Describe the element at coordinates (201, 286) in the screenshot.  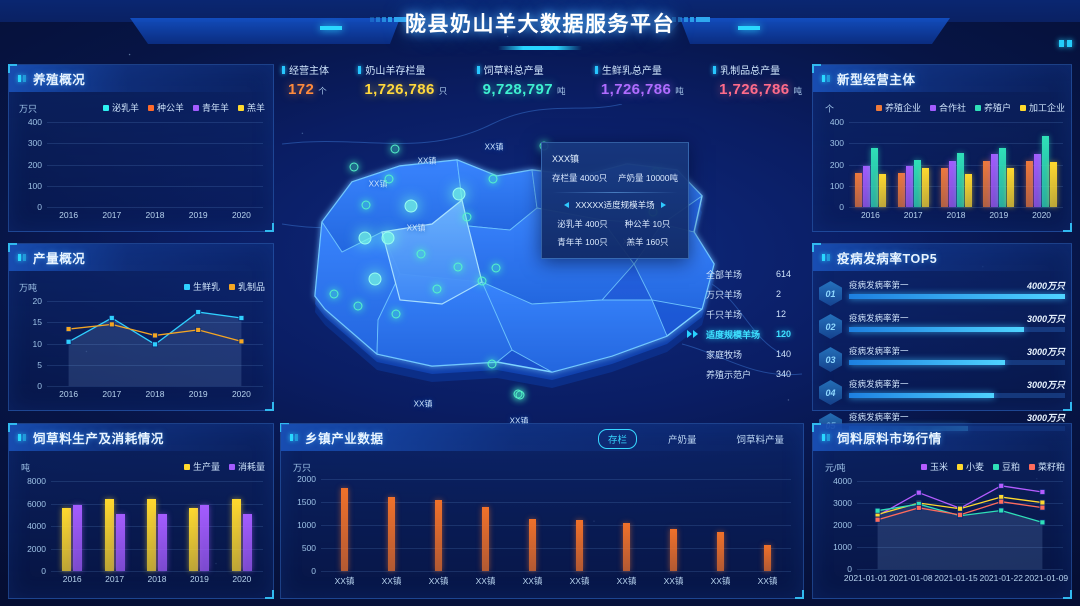
I see `legend-item: 生鲜乳` at that location.